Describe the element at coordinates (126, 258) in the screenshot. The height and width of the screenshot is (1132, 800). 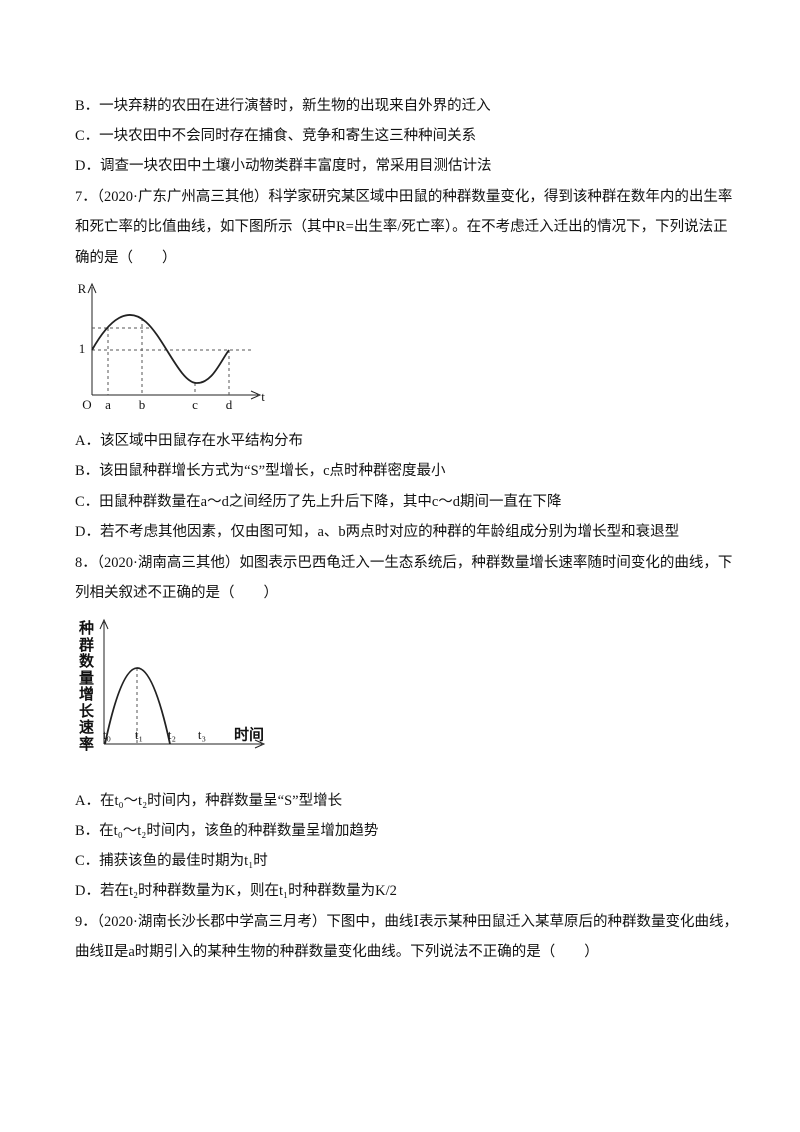
I see `question-stem: 确的是（ ）` at that location.